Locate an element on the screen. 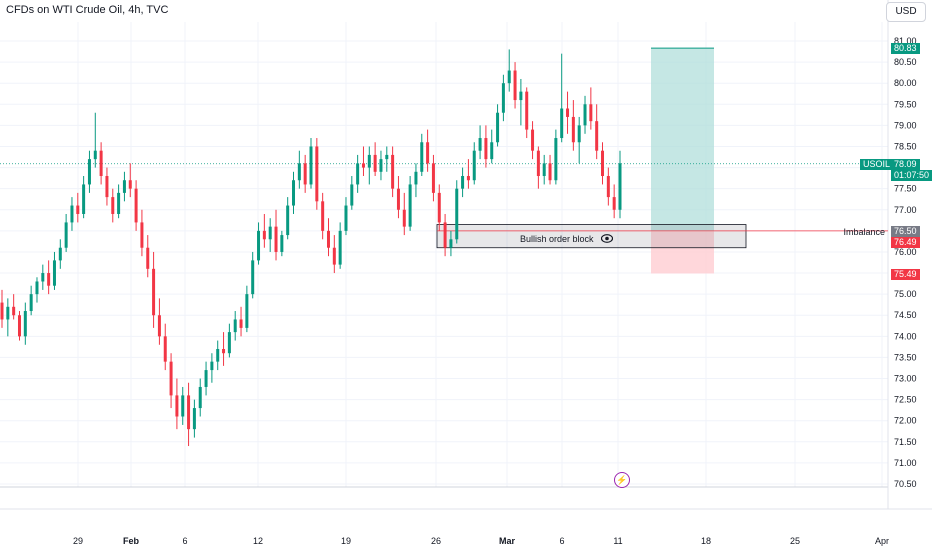 Image resolution: width=932 pixels, height=550 pixels. time-tick-label: Feb is located at coordinates (131, 541).